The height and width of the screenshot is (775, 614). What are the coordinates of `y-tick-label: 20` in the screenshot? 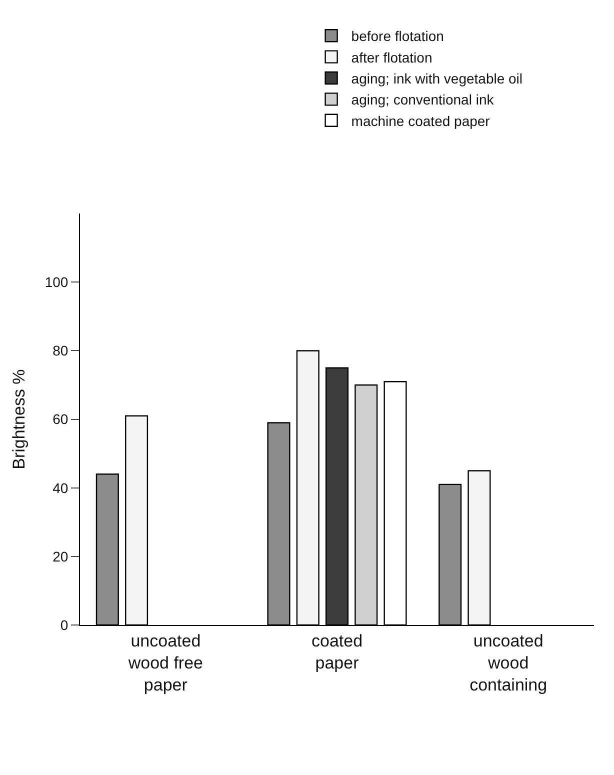 It's located at (60, 556).